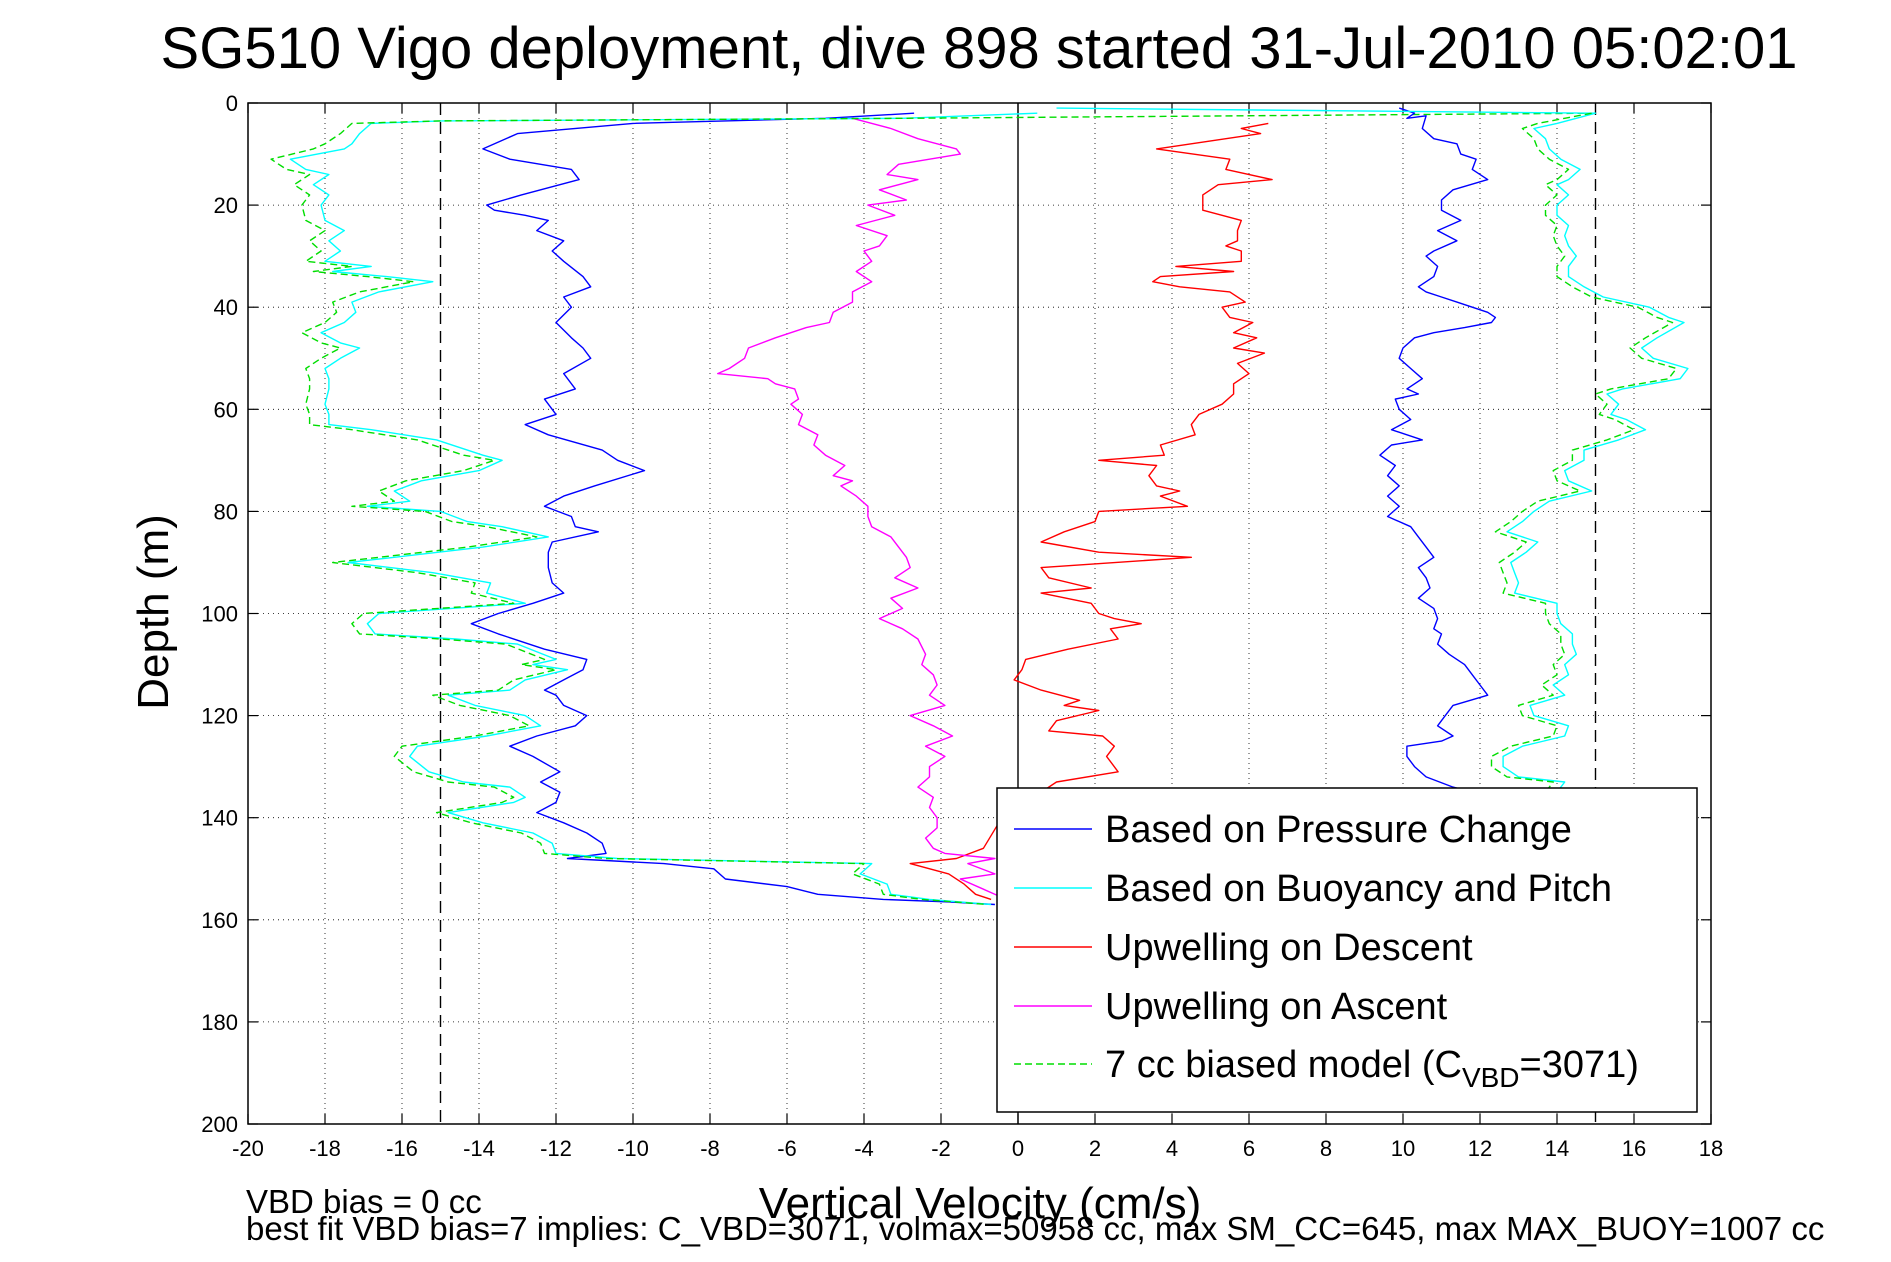 The width and height of the screenshot is (1891, 1262). What do you see at coordinates (232, 103) in the screenshot?
I see `y-tick-label: 0` at bounding box center [232, 103].